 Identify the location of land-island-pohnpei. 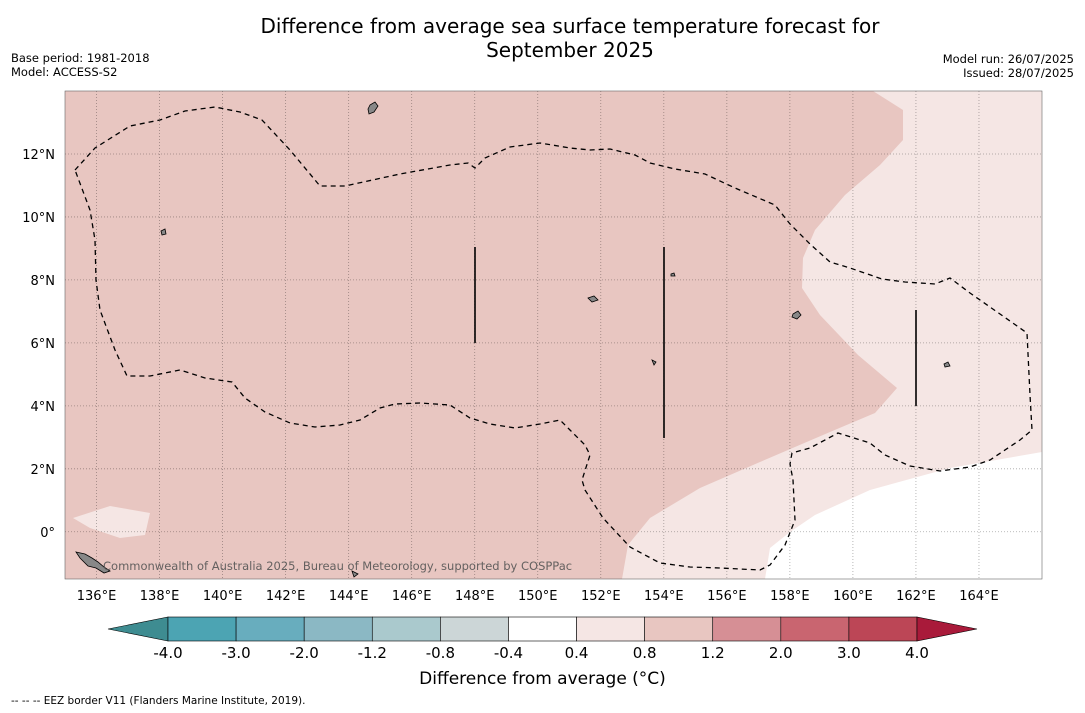
(796, 315).